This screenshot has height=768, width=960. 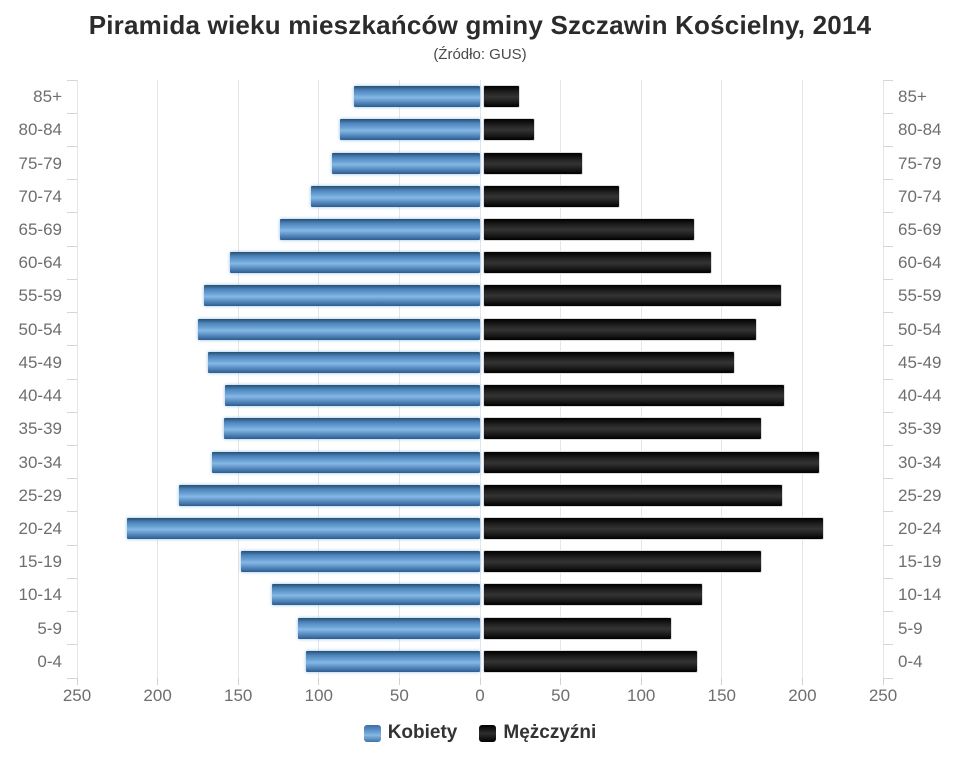 I want to click on age-label-right-65-69: 65-69, so click(x=920, y=229).